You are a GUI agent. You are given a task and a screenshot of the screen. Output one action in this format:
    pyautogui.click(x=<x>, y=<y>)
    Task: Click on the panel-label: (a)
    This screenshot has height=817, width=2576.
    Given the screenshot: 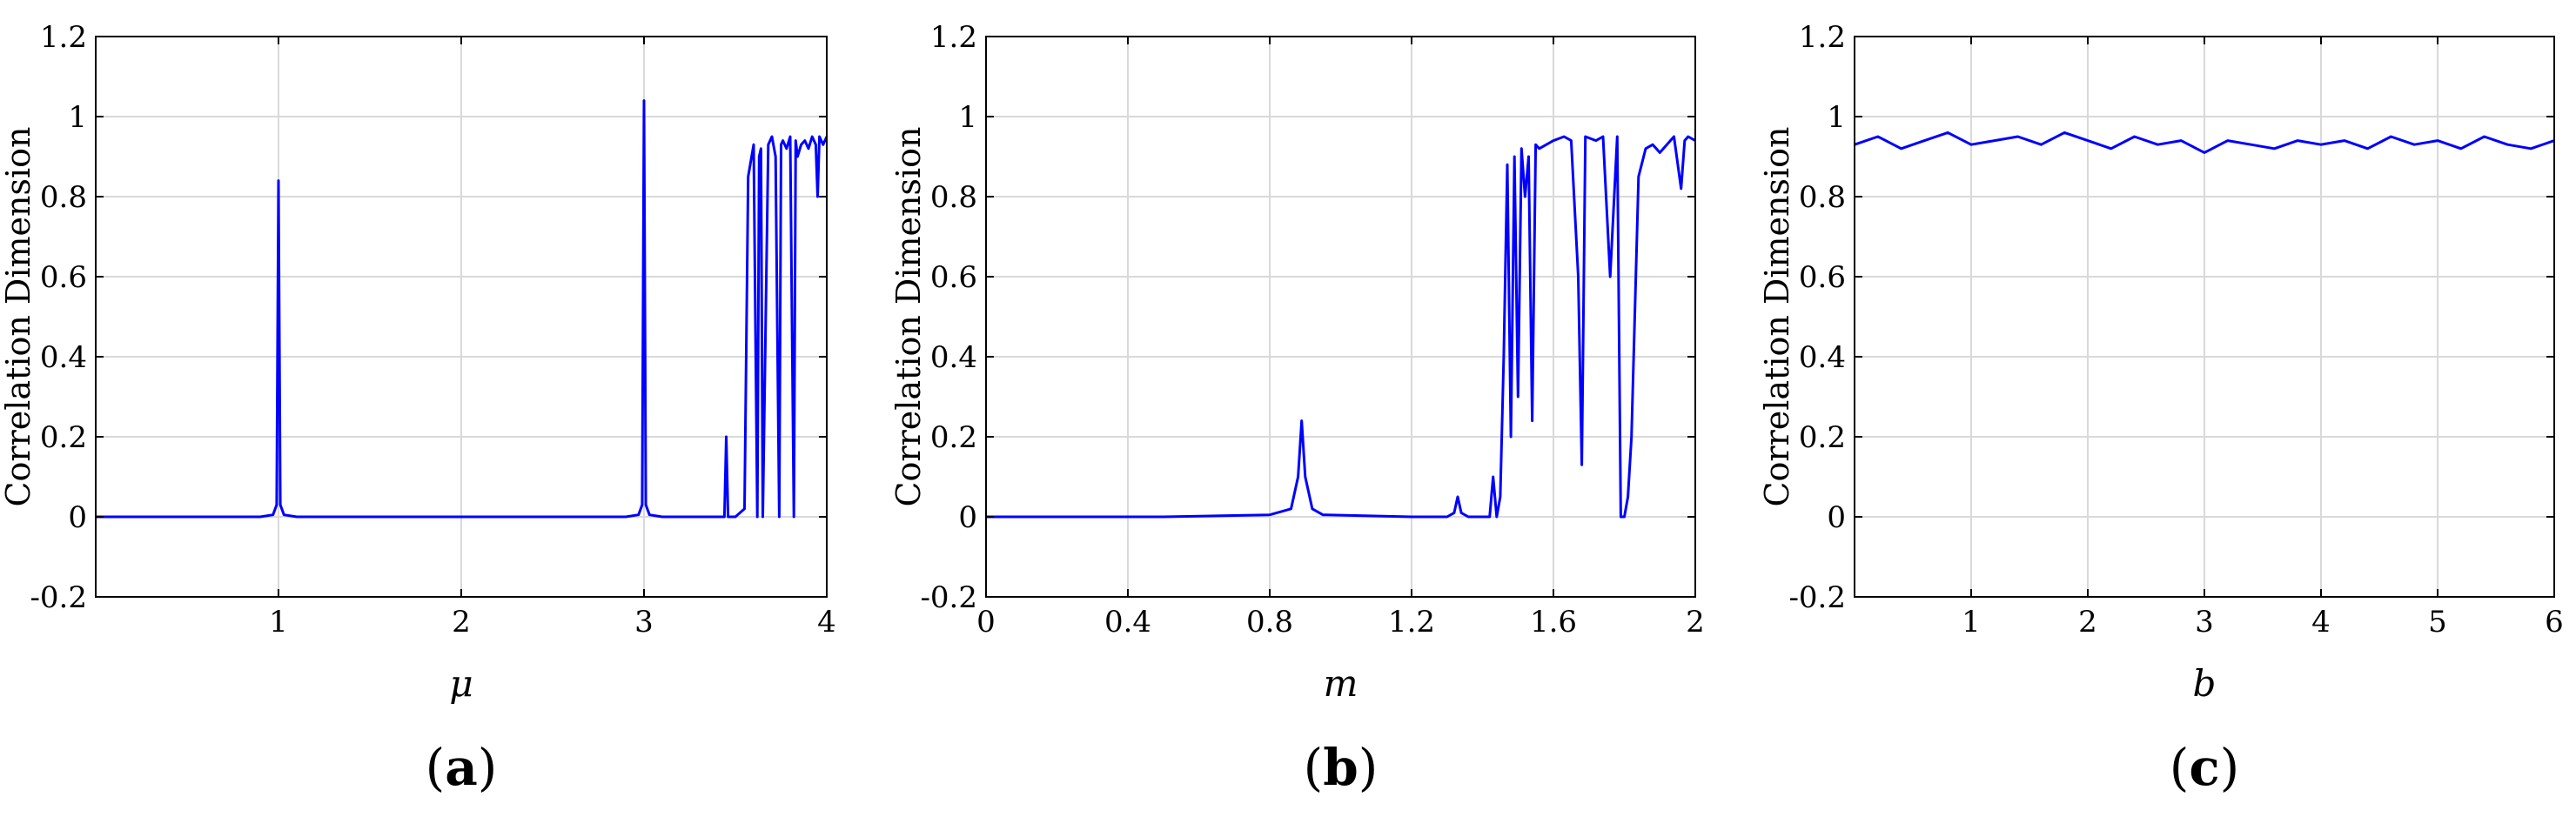 What is the action you would take?
    pyautogui.click(x=462, y=767)
    